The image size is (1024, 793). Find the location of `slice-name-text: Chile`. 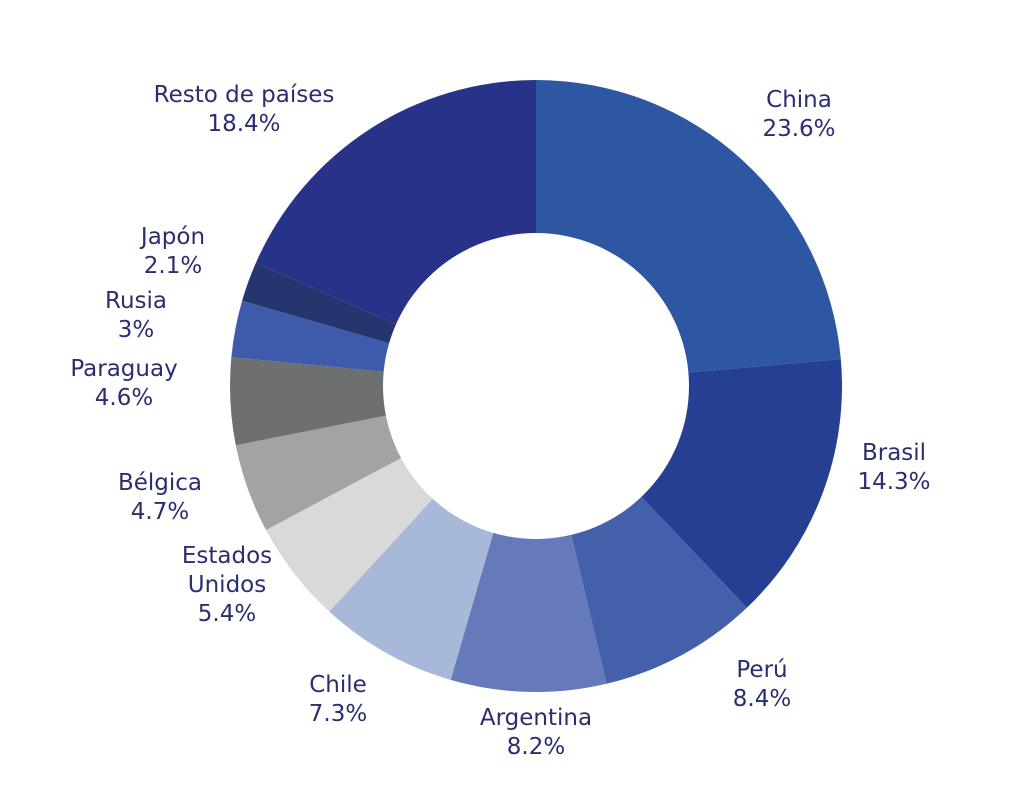

slice-name-text: Chile is located at coordinates (338, 685).